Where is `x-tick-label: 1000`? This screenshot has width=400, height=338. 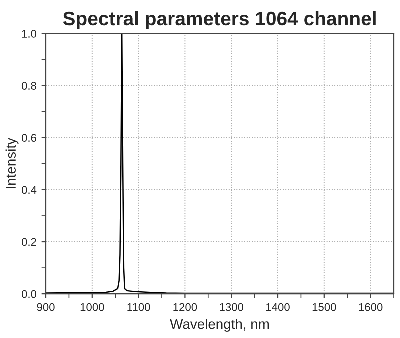
x-tick-label: 1000 is located at coordinates (92, 307).